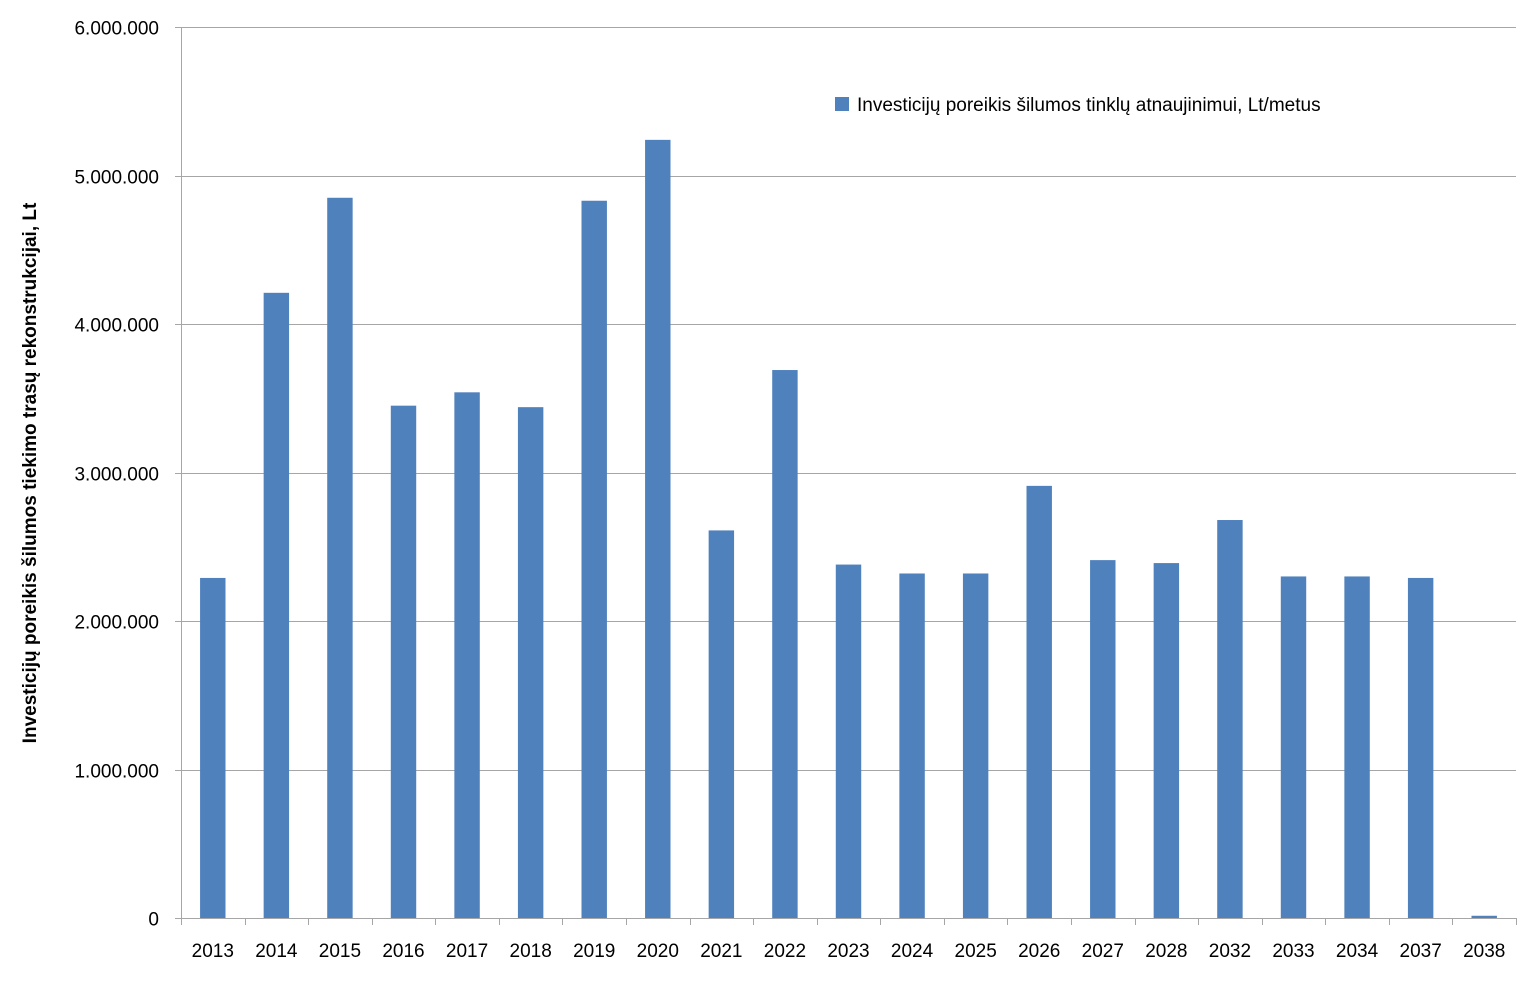  Describe the element at coordinates (1293, 951) in the screenshot. I see `x-tick-label: 2033` at that location.